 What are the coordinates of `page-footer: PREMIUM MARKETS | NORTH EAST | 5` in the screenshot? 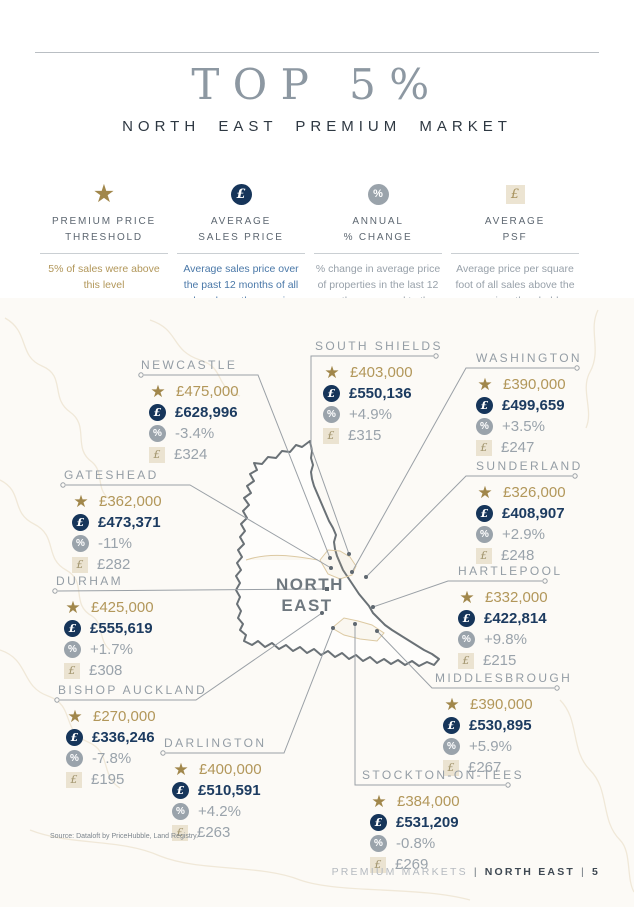 It's located at (466, 872).